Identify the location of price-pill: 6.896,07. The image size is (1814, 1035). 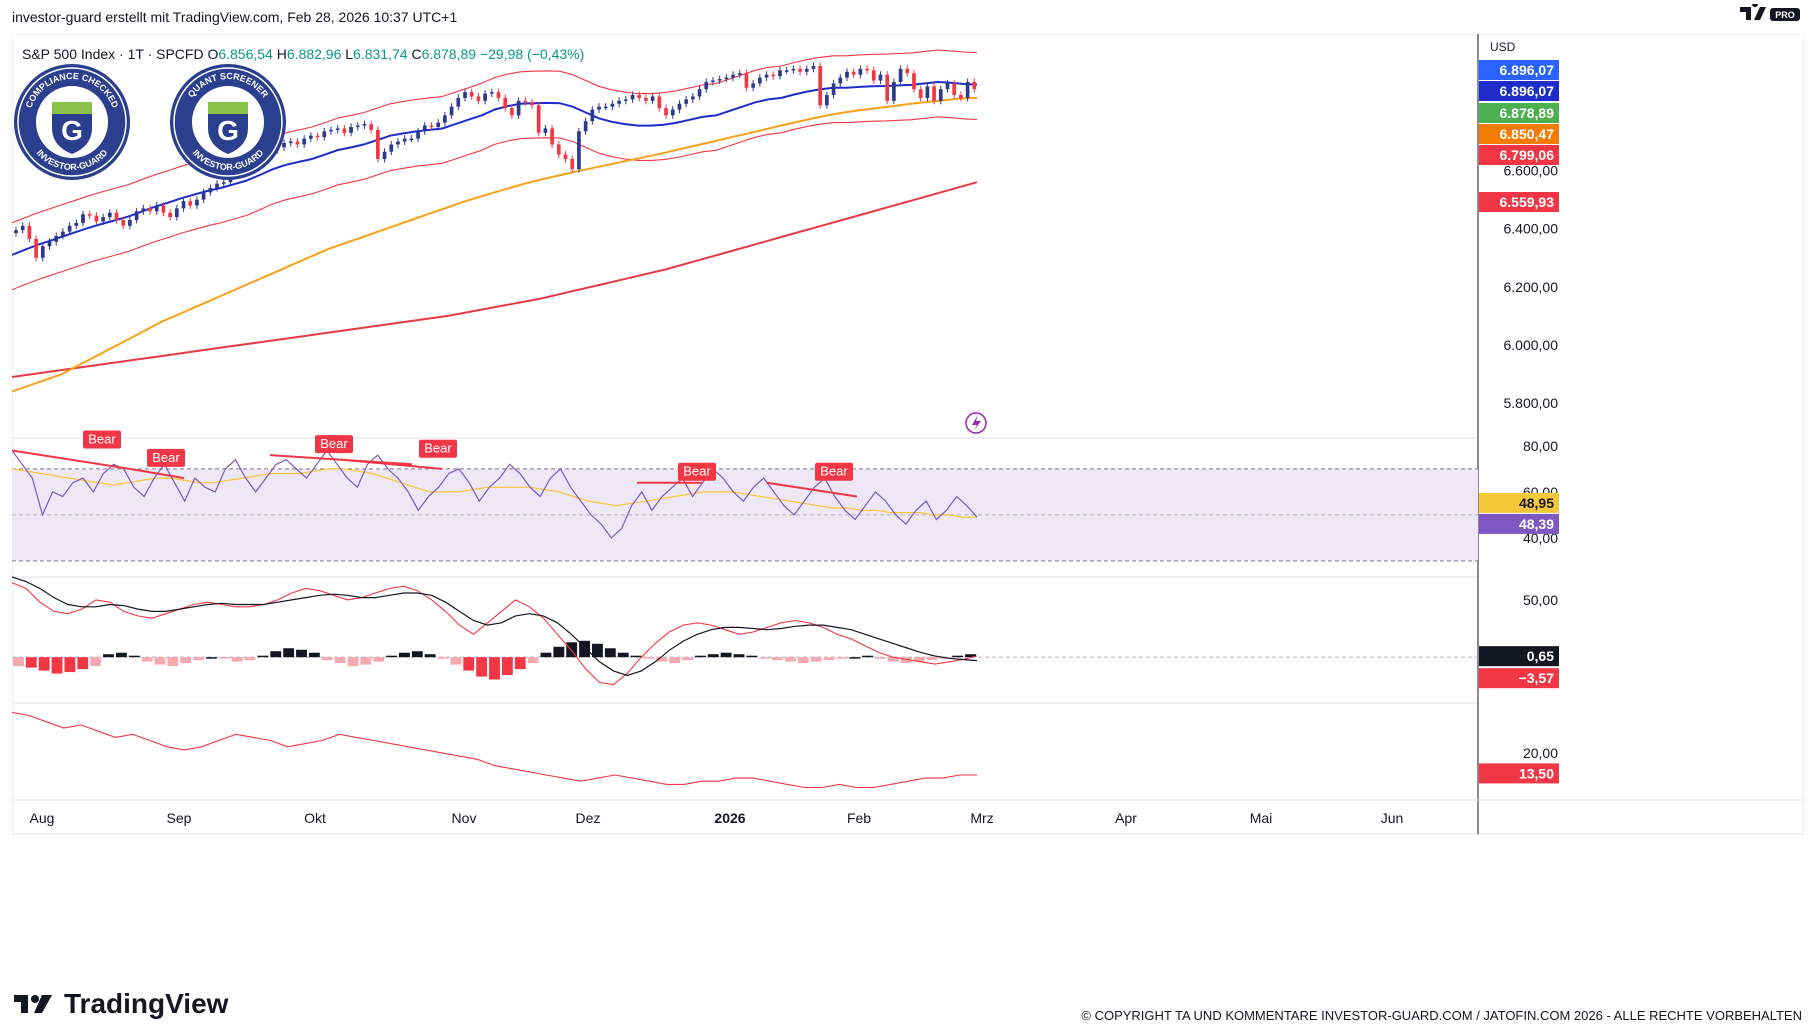
(1519, 70).